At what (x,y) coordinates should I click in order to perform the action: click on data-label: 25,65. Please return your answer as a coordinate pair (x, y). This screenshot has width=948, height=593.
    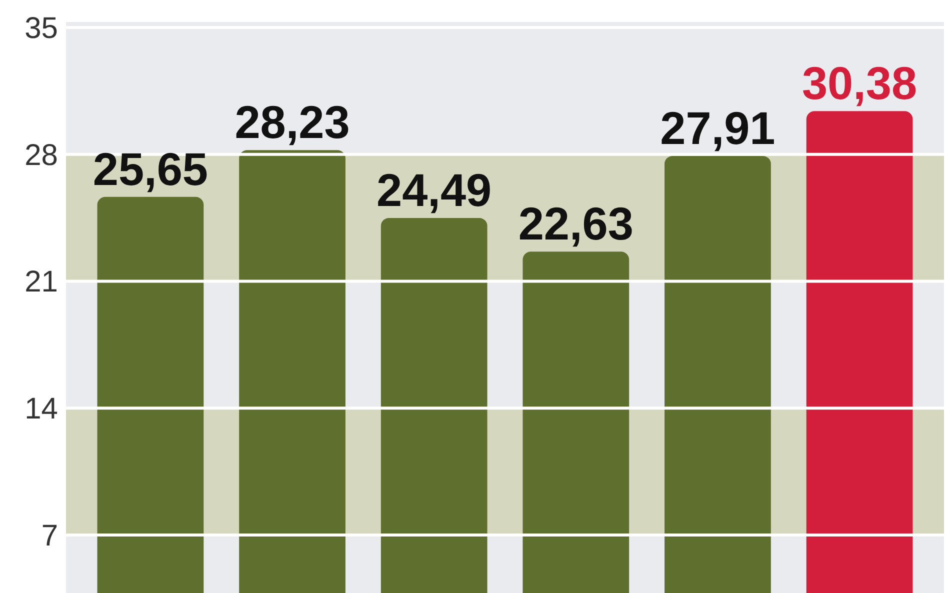
    Looking at the image, I should click on (150, 168).